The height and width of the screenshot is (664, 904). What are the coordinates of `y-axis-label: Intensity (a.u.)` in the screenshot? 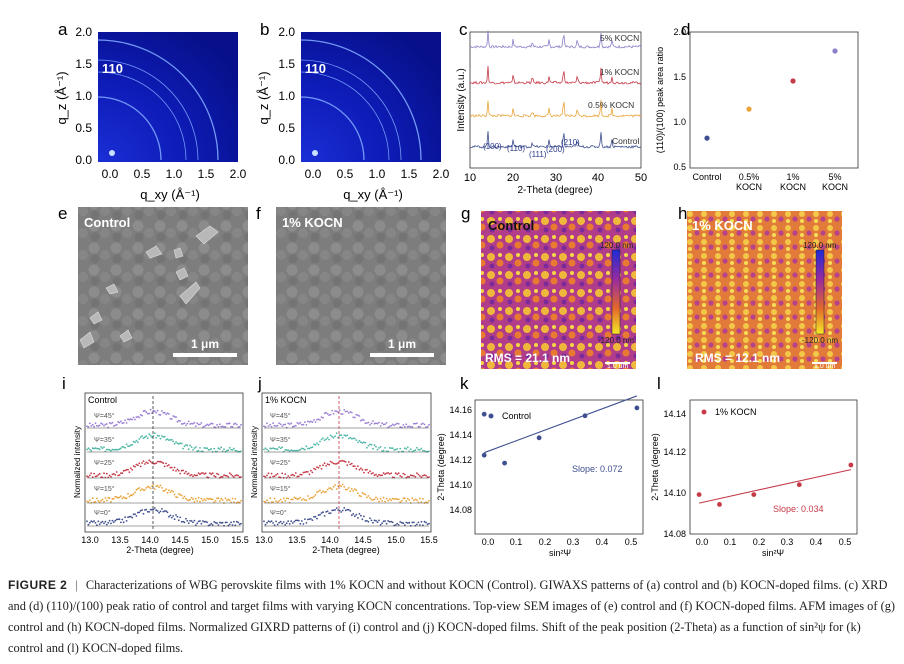 It's located at (461, 99).